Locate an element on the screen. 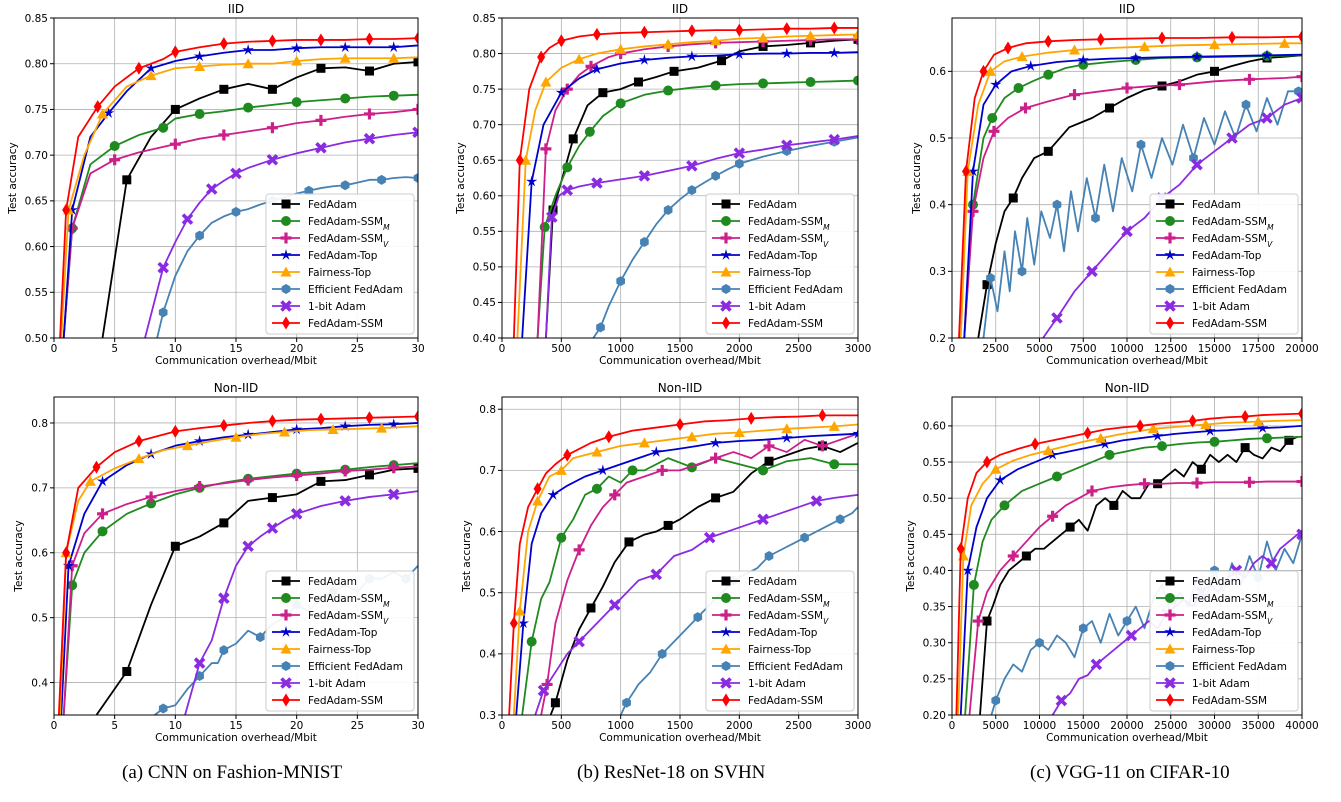 This screenshot has height=802, width=1341. y-tick-label: 0.20 is located at coordinates (934, 716).